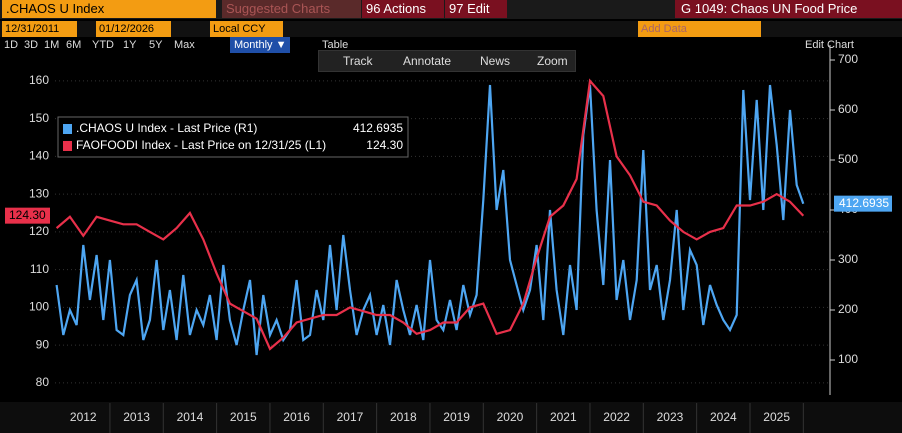 The width and height of the screenshot is (902, 433). Describe the element at coordinates (136, 417) in the screenshot. I see `x-tick-label: 2013` at that location.